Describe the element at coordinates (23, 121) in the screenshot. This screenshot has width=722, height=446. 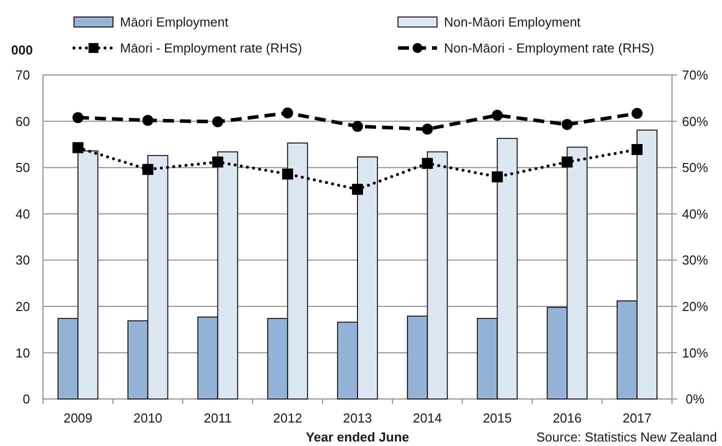
I see `y-tick-label: 60` at that location.